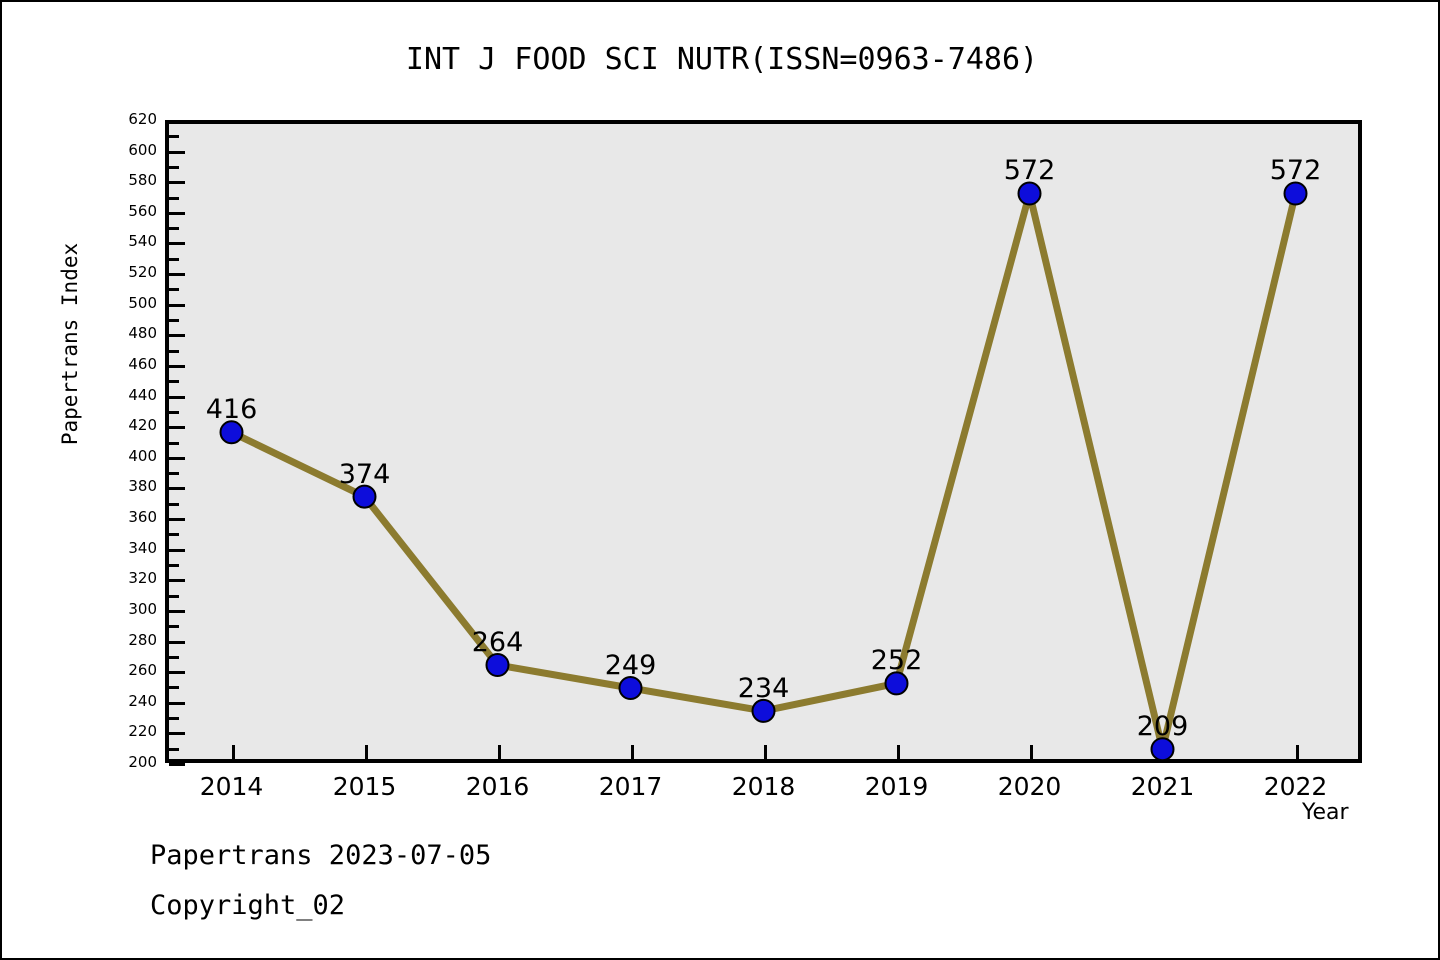 This screenshot has height=960, width=1440. What do you see at coordinates (497, 643) in the screenshot?
I see `data-point-label: 264` at bounding box center [497, 643].